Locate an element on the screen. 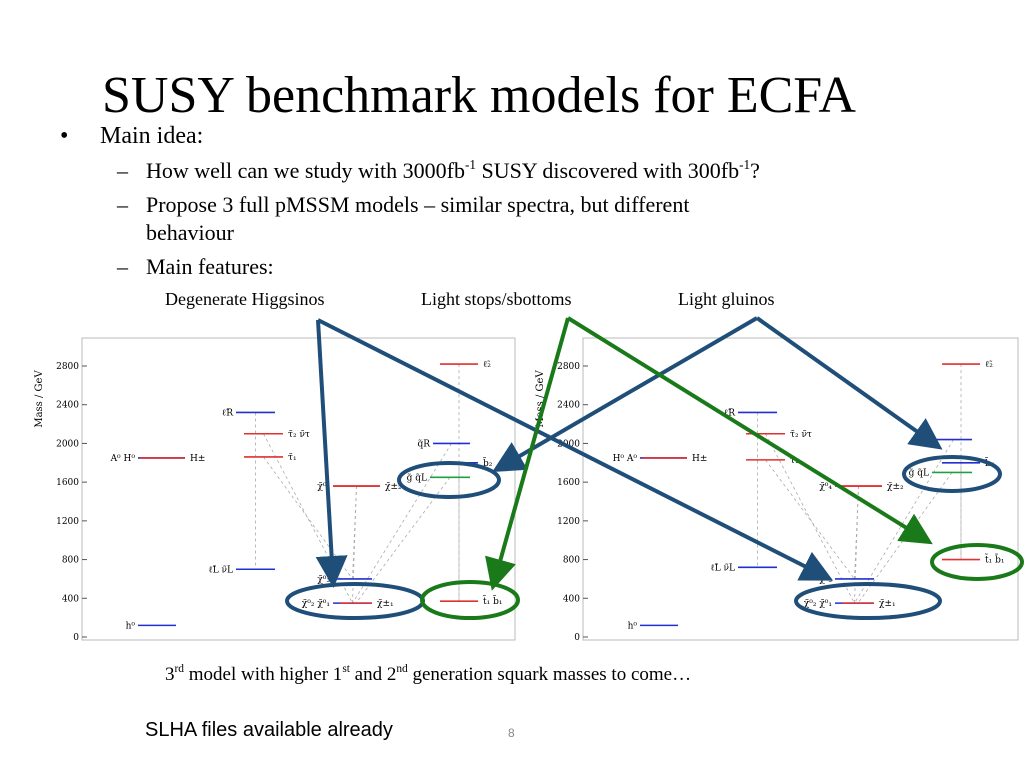  text: and 2 is located at coordinates (373, 674).